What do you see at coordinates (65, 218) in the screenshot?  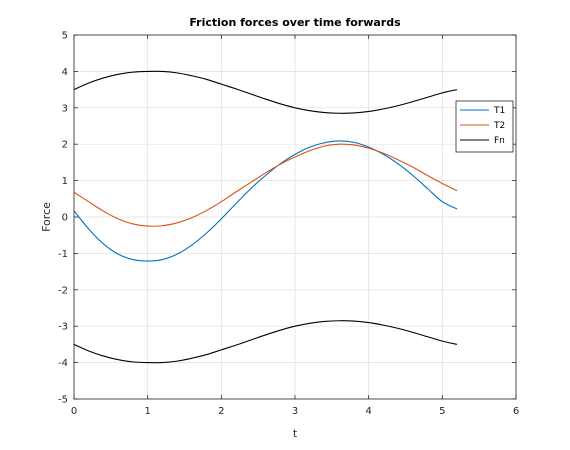 I see `y-tick-label: 0` at bounding box center [65, 218].